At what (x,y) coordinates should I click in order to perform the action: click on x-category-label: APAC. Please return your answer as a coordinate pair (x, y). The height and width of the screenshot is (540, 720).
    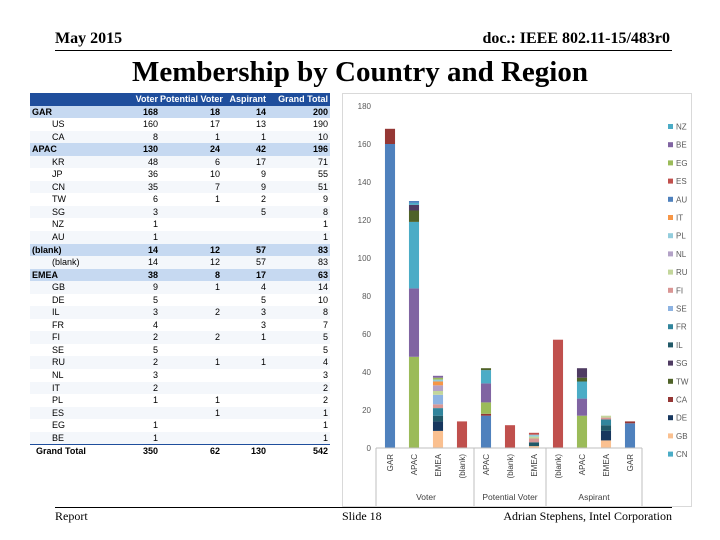
    Looking at the image, I should click on (486, 464).